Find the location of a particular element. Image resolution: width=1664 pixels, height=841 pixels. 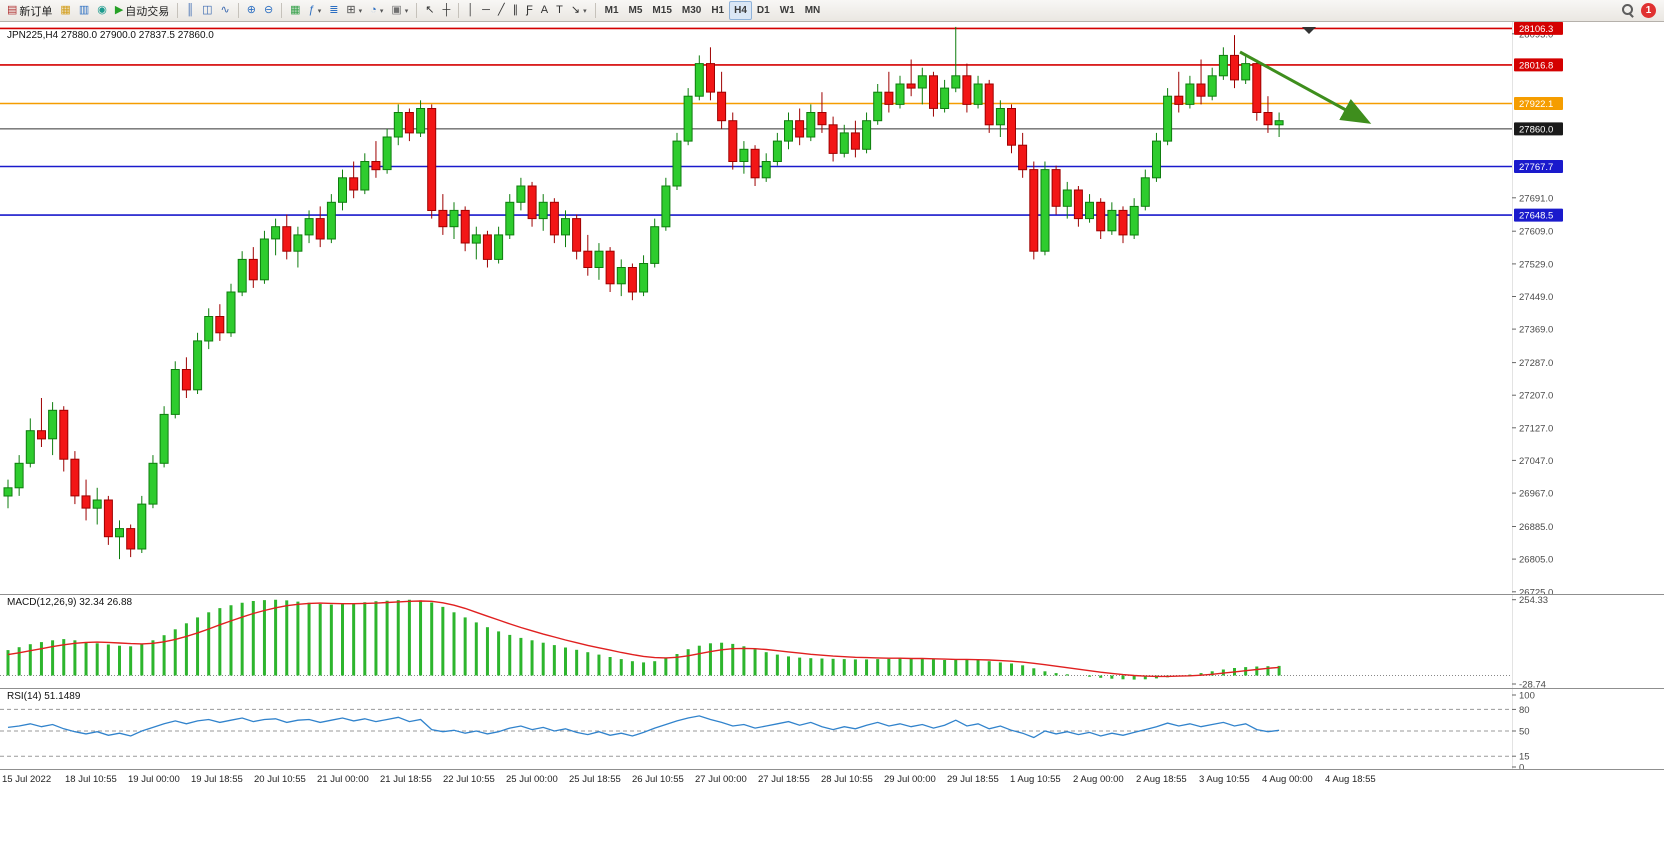

price-axis-label: 27207.0 is located at coordinates (1536, 396).